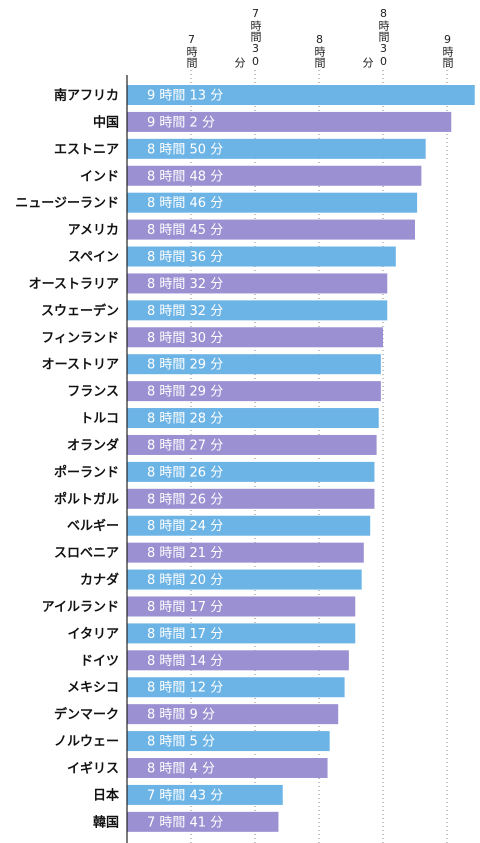  What do you see at coordinates (319, 50) in the screenshot?
I see `x-tick-label: 8時間` at bounding box center [319, 50].